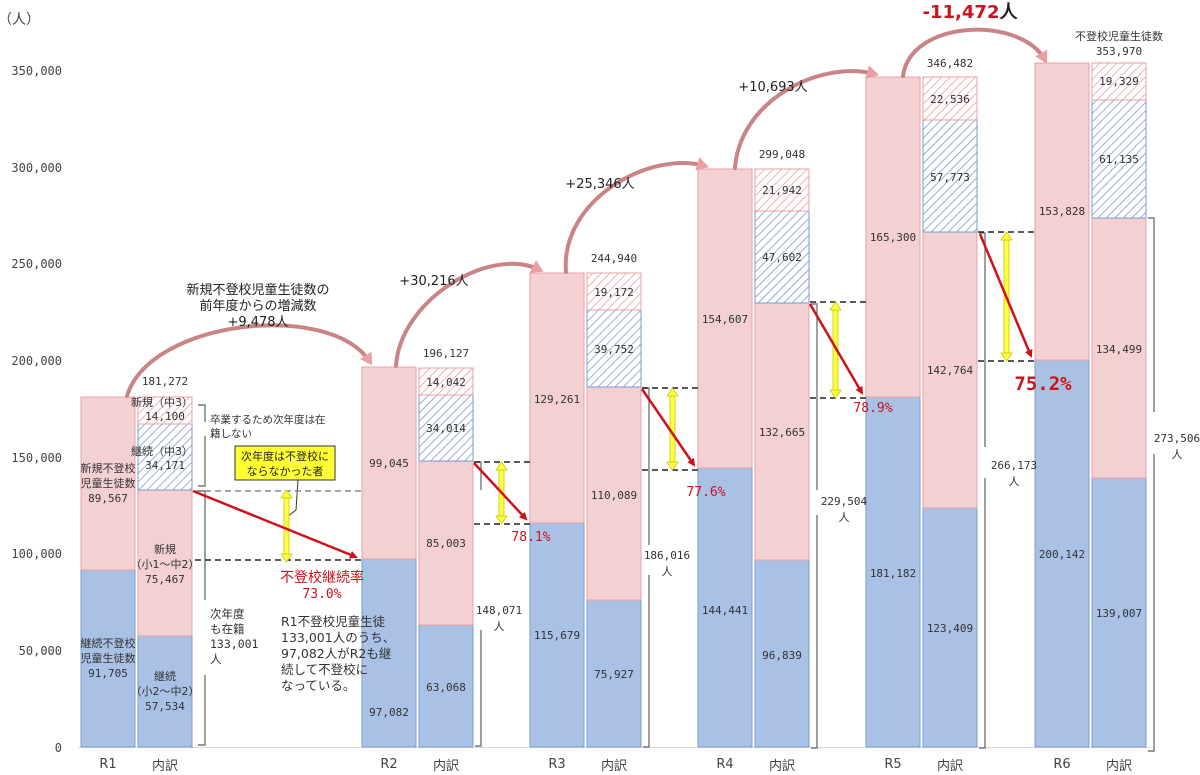  Describe the element at coordinates (614, 495) in the screenshot. I see `r3-bd-new12: 110,089` at that location.